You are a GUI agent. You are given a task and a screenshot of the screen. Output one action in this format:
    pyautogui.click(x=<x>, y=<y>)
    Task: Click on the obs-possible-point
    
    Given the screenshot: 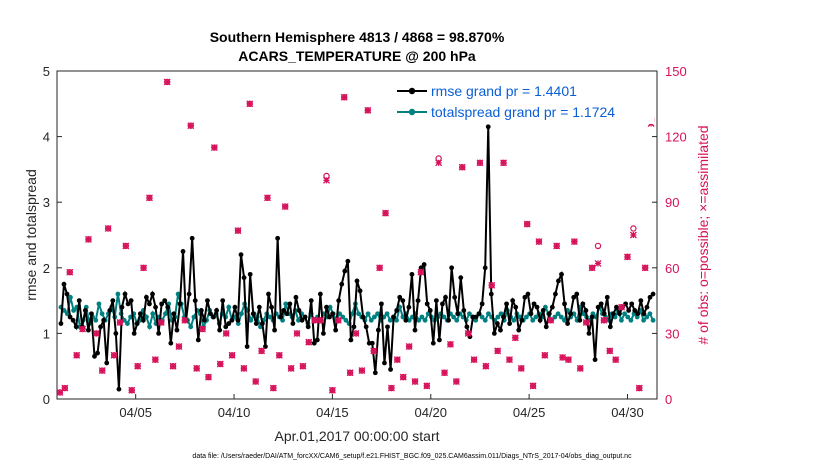 What is the action you would take?
    pyautogui.click(x=598, y=246)
    